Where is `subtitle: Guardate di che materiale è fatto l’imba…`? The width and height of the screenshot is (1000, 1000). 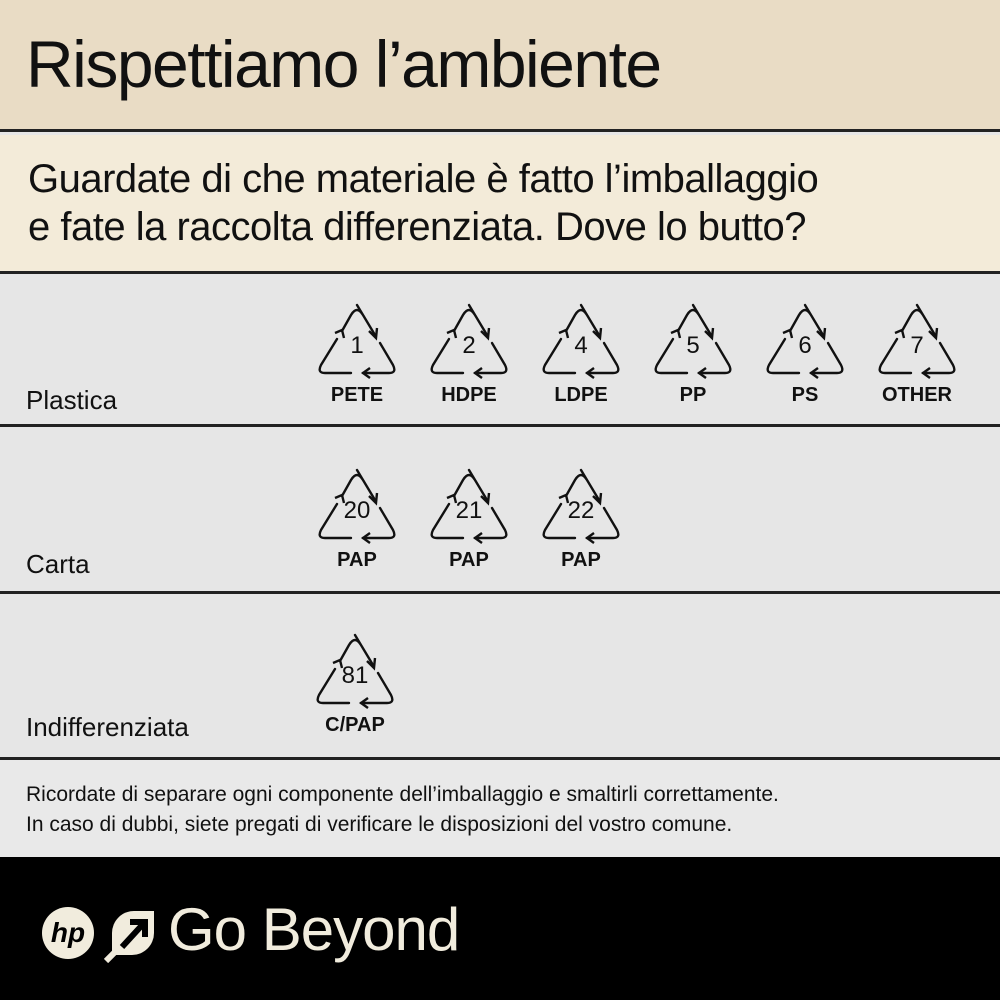
subtitle: Guardate di che materiale è fatto l’imba… is located at coordinates (423, 203).